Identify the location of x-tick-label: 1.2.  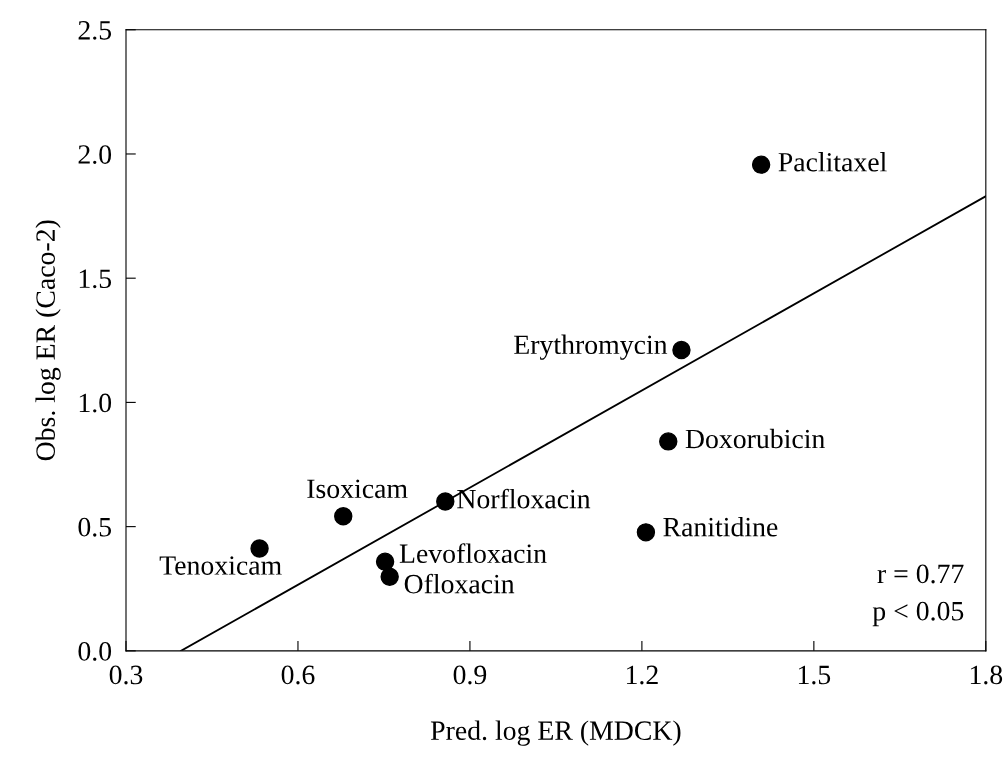
(642, 675).